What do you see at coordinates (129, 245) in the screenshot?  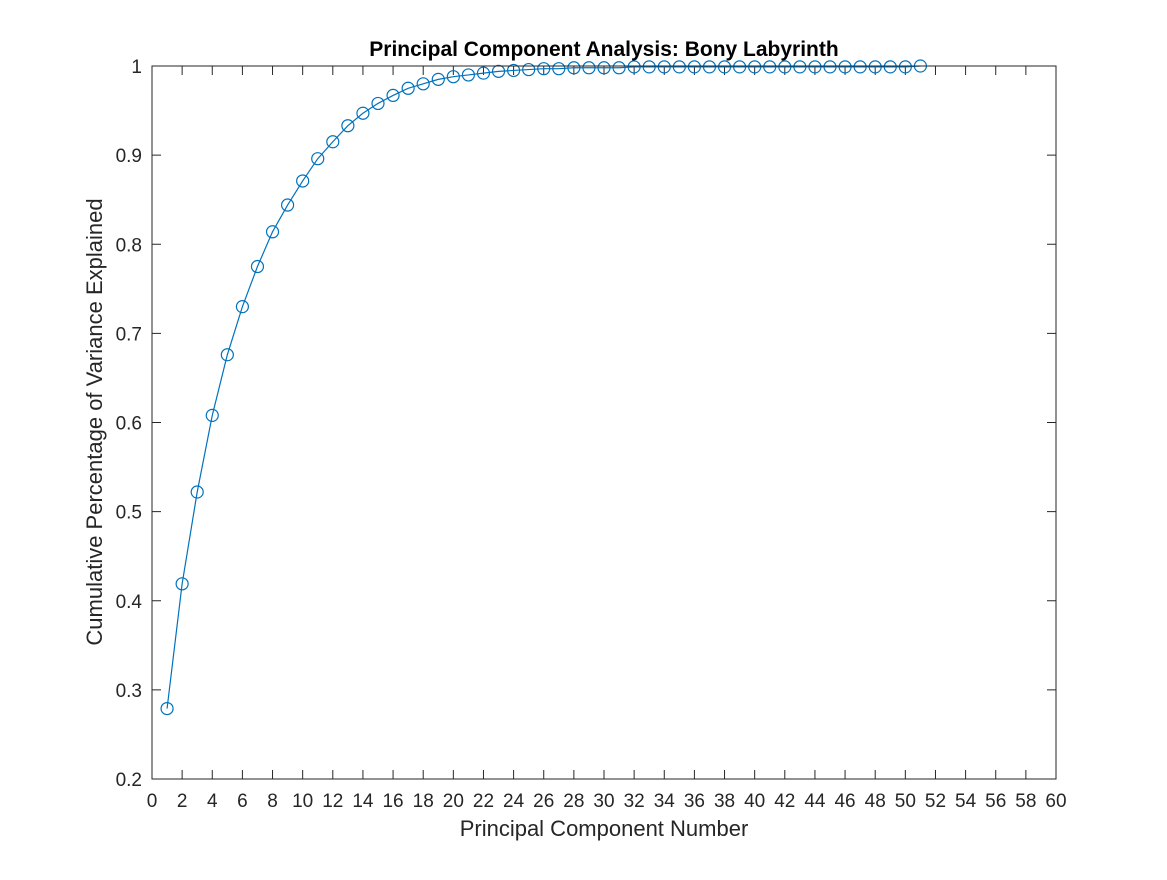 I see `y-tick-label: 0.8` at bounding box center [129, 245].